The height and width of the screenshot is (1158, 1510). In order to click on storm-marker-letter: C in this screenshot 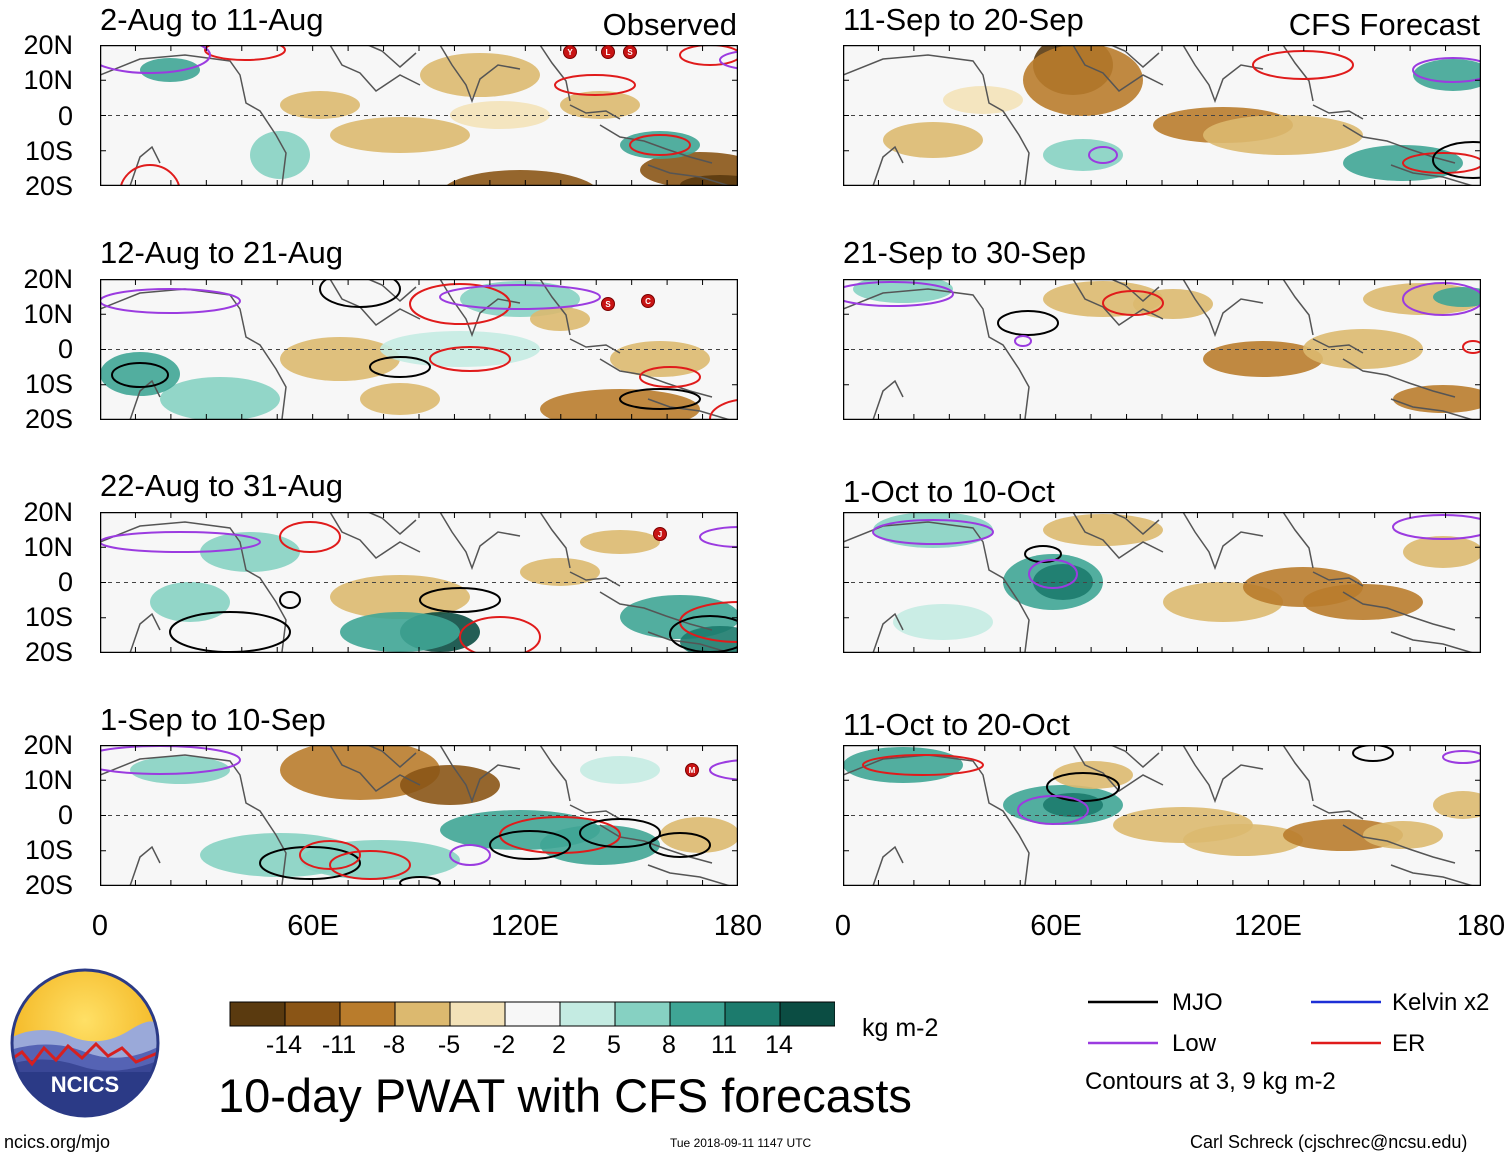, I will do `click(648, 301)`.